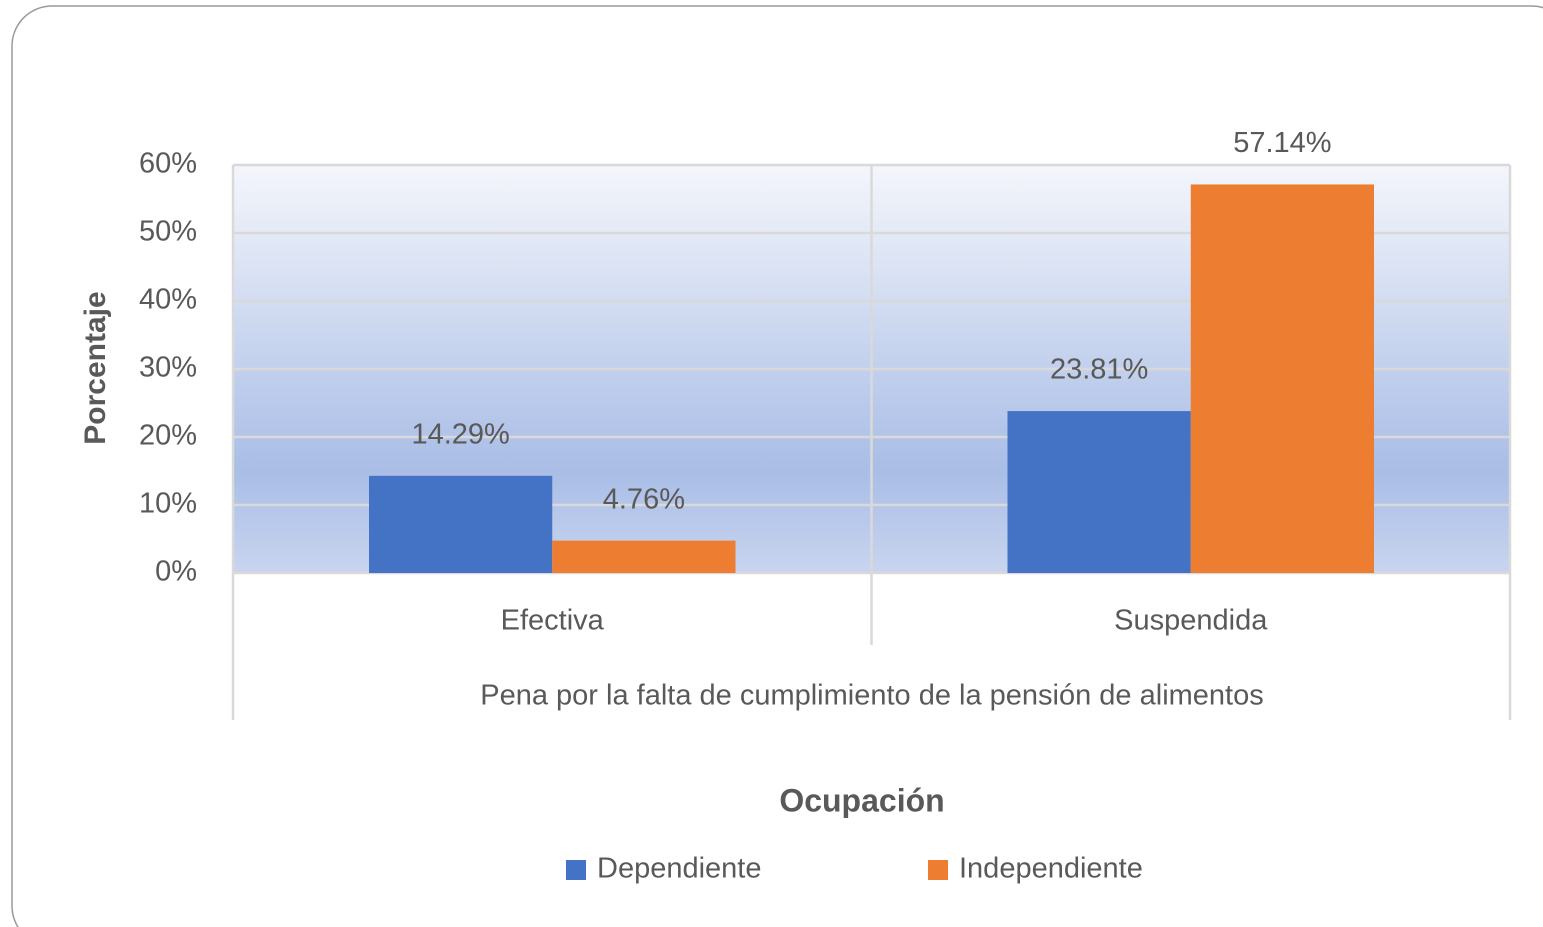  Describe the element at coordinates (644, 499) in the screenshot. I see `data-label: 4.76%` at that location.